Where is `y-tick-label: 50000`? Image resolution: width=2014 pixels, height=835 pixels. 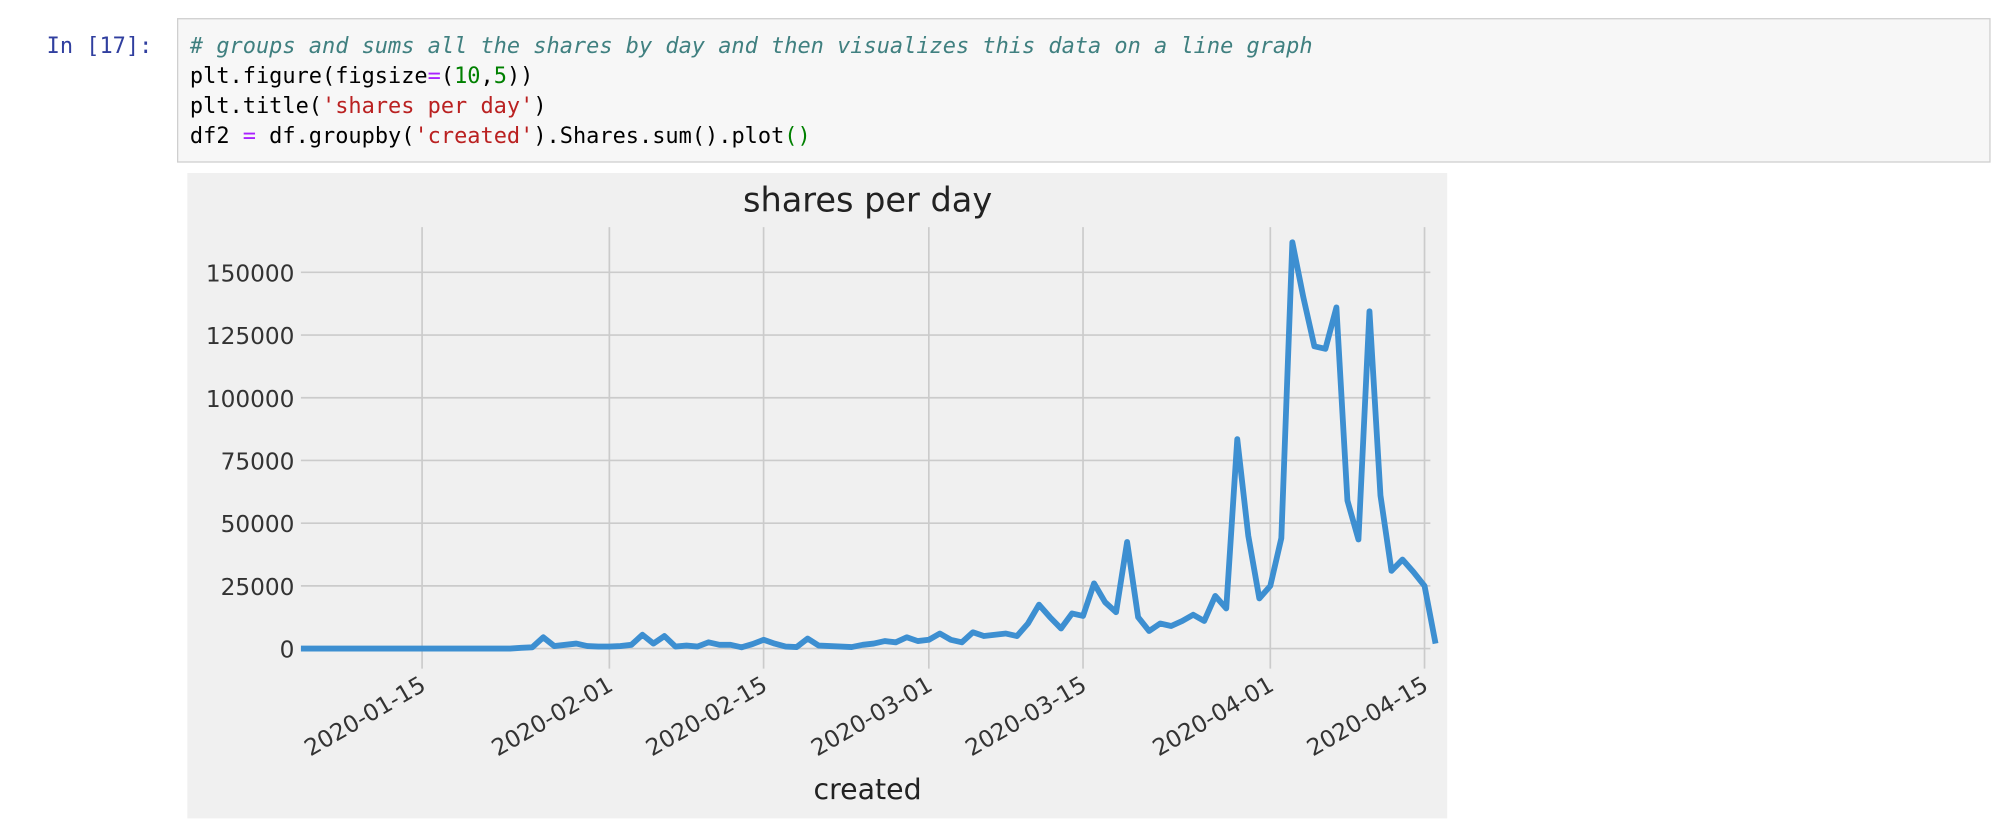
y-tick-label: 50000 is located at coordinates (258, 524).